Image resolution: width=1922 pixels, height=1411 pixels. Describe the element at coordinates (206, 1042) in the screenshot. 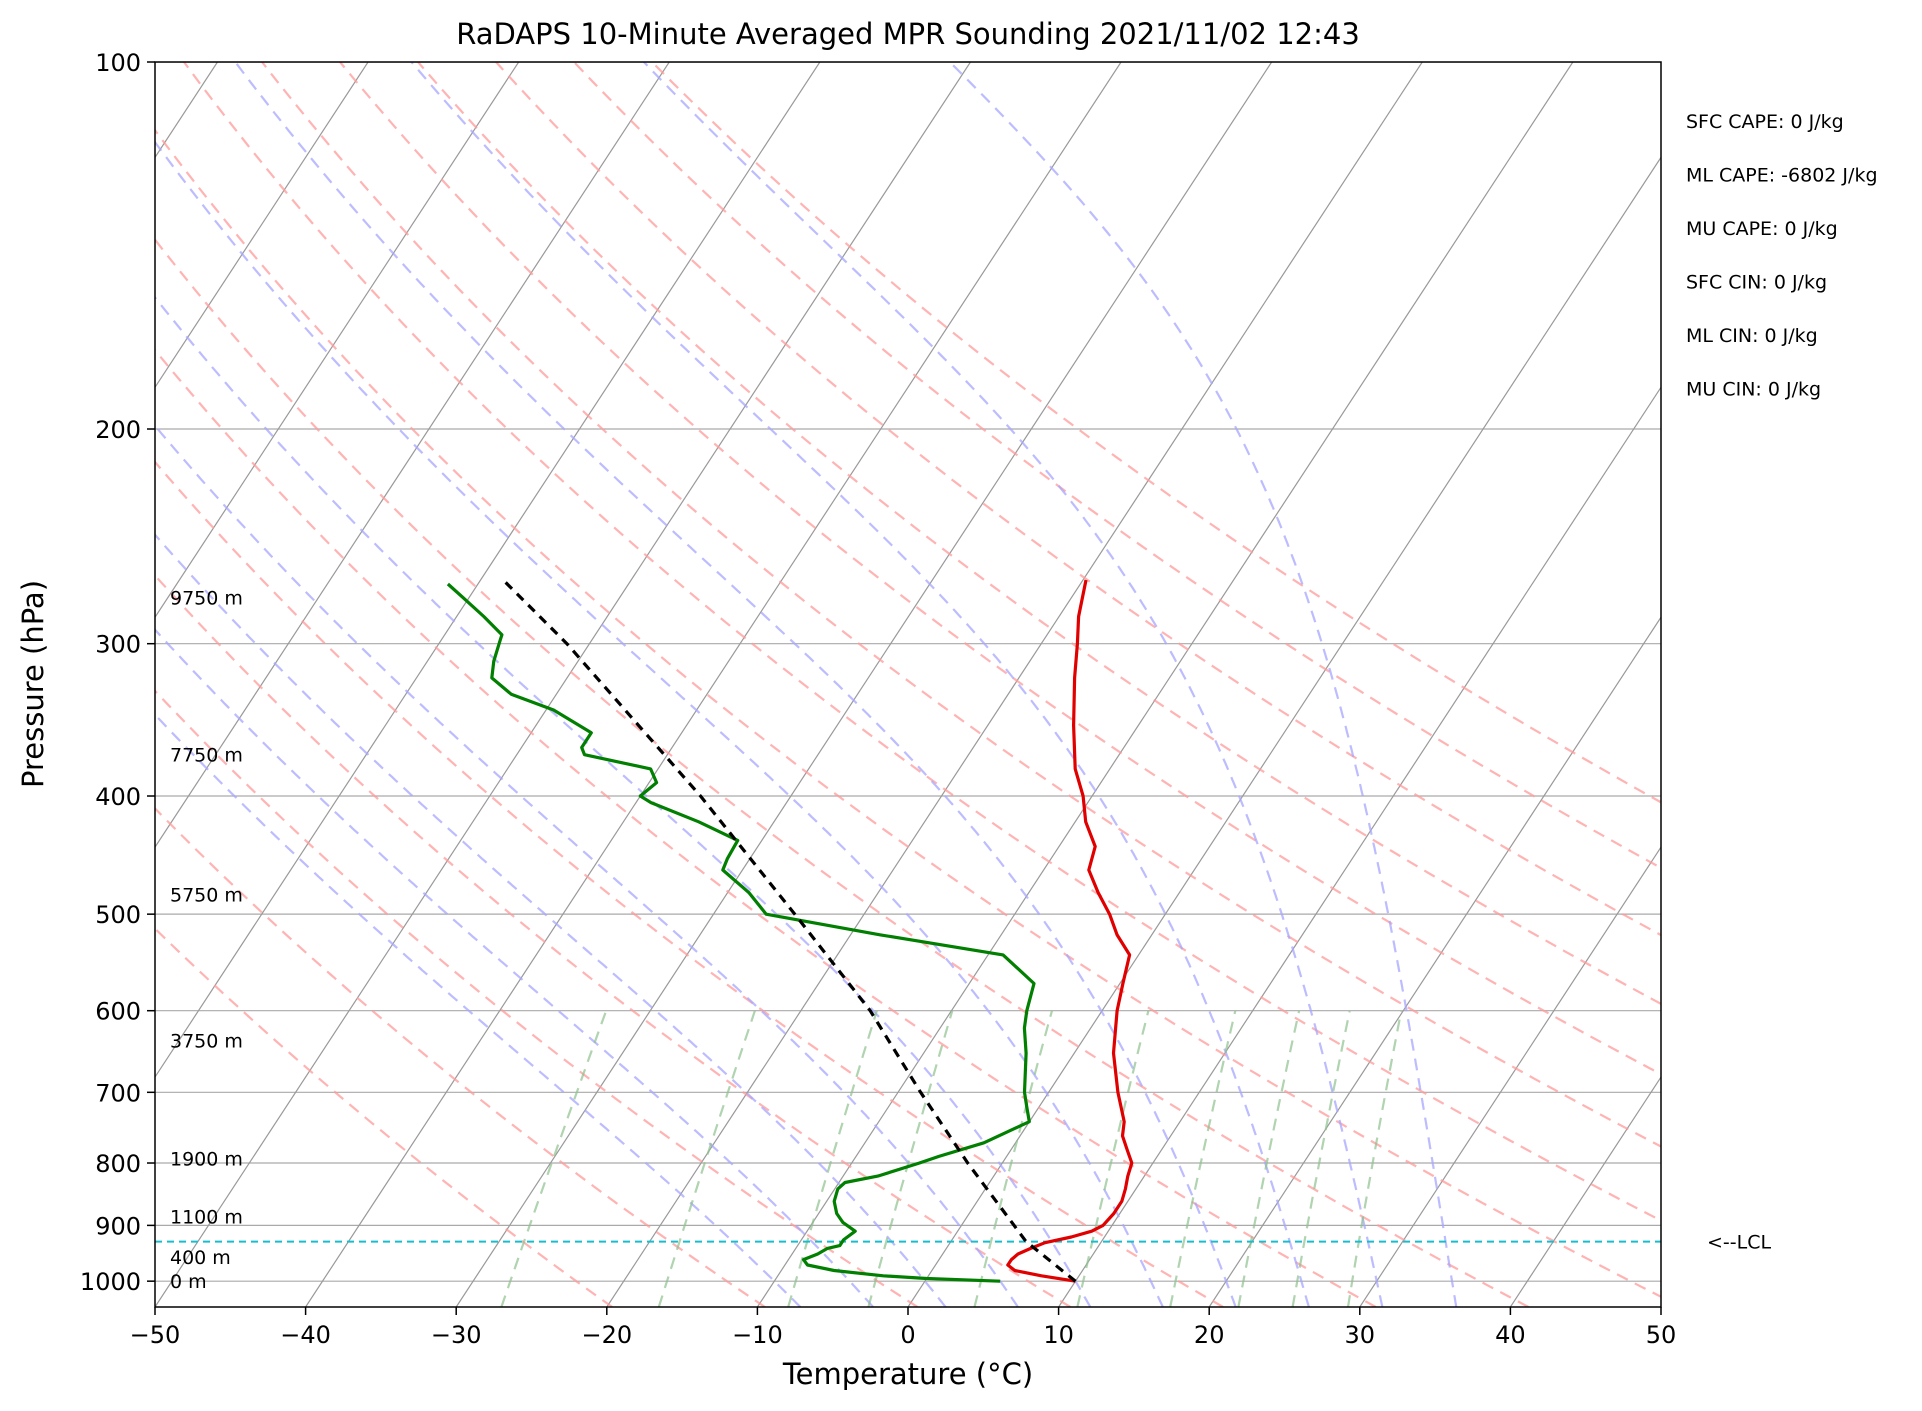

I see `height-label: 3750 m` at that location.